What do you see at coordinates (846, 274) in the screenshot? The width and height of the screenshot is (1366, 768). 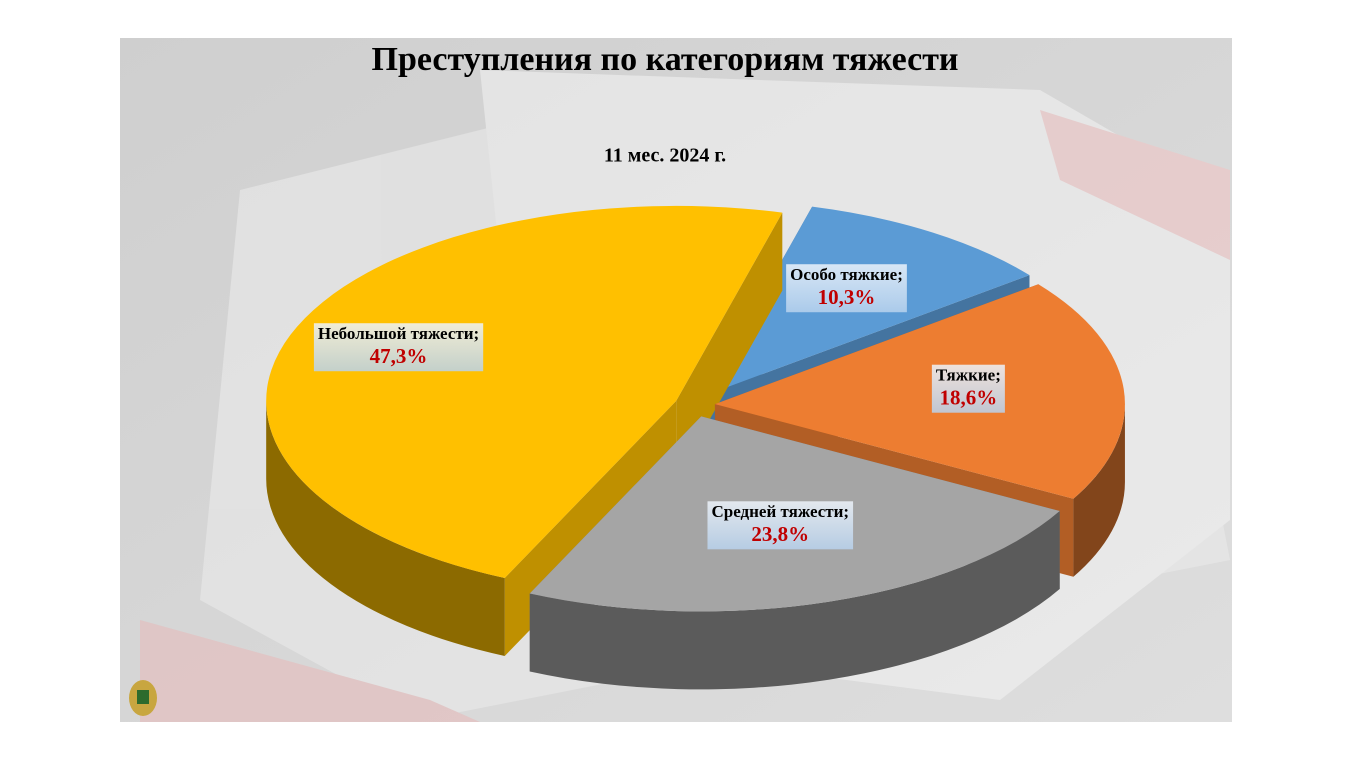 I see `data-label-category: Особо тяжкие;` at bounding box center [846, 274].